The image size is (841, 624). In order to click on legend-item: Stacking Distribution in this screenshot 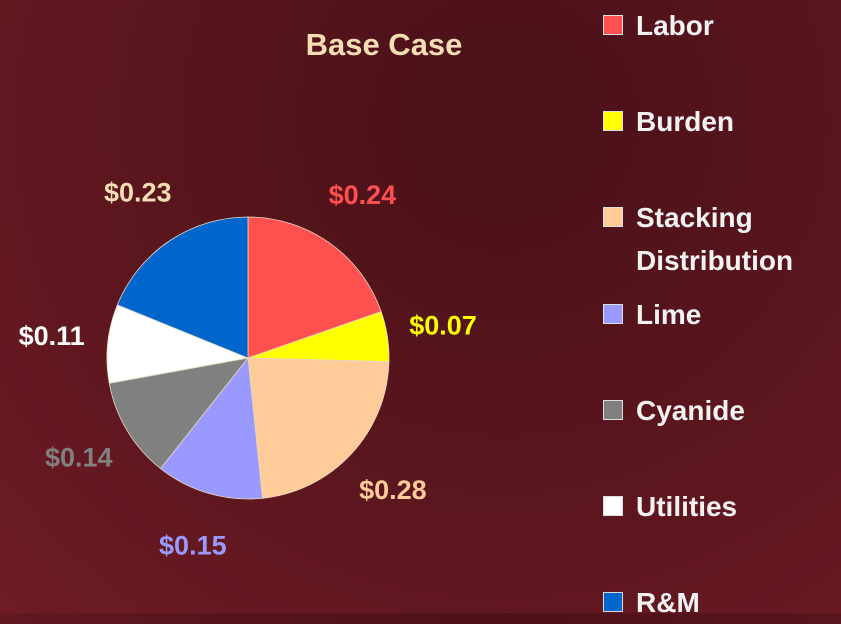, I will do `click(721, 239)`.